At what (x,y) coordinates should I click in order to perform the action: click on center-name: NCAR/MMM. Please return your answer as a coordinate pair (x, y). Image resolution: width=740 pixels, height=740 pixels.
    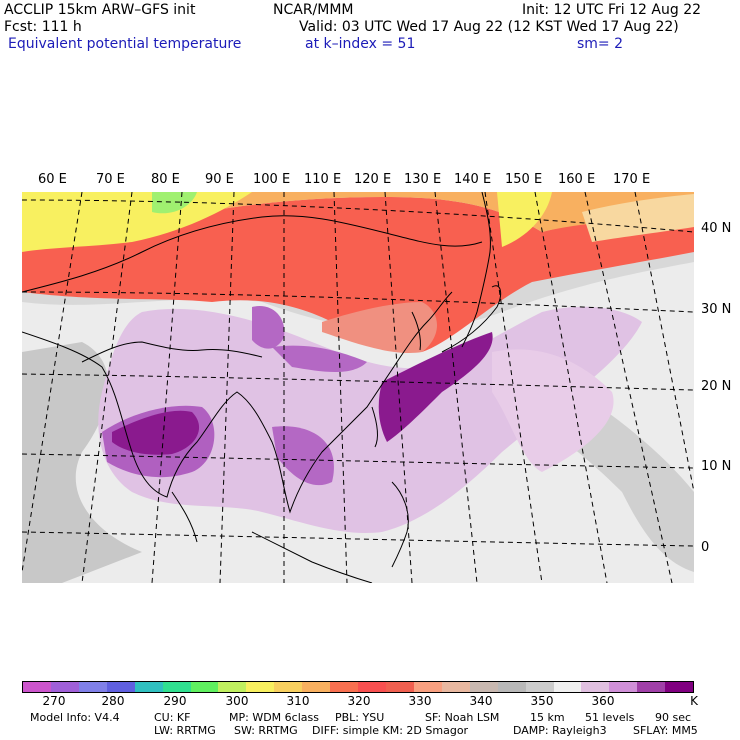
    Looking at the image, I should click on (313, 10).